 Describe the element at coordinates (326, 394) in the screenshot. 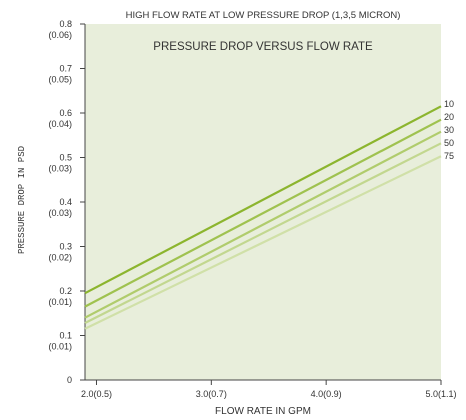

I see `x-tick-label: 4.0(0.9)` at that location.